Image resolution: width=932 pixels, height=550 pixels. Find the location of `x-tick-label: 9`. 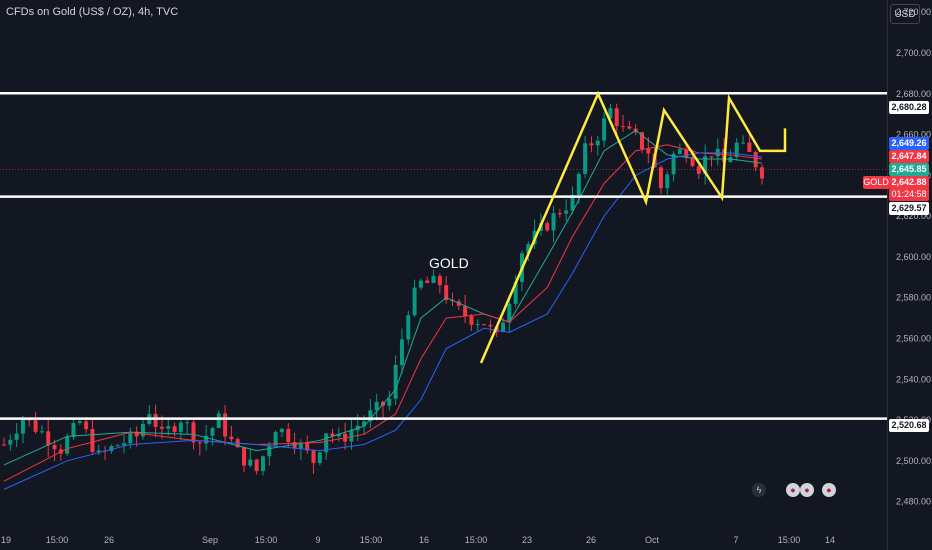

x-tick-label: 9 is located at coordinates (317, 540).